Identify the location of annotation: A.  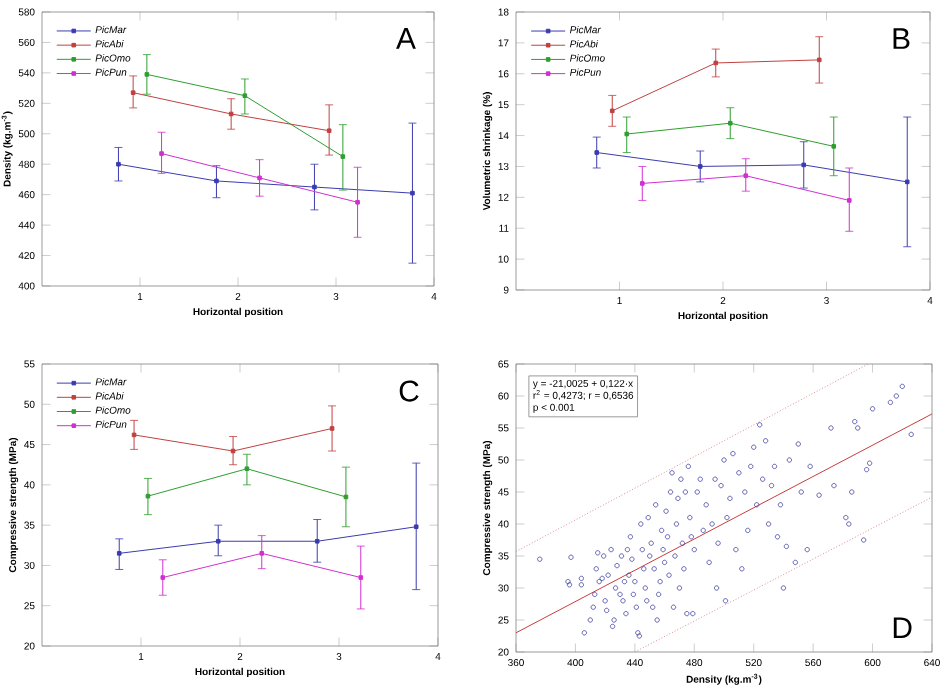
(406, 38).